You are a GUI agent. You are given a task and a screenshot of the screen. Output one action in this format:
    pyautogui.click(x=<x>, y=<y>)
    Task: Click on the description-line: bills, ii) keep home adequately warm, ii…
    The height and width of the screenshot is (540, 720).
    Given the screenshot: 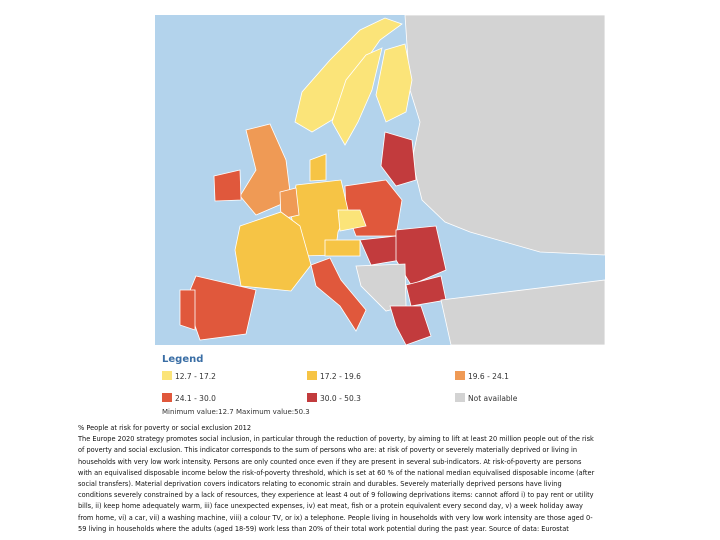 What is the action you would take?
    pyautogui.click(x=330, y=506)
    